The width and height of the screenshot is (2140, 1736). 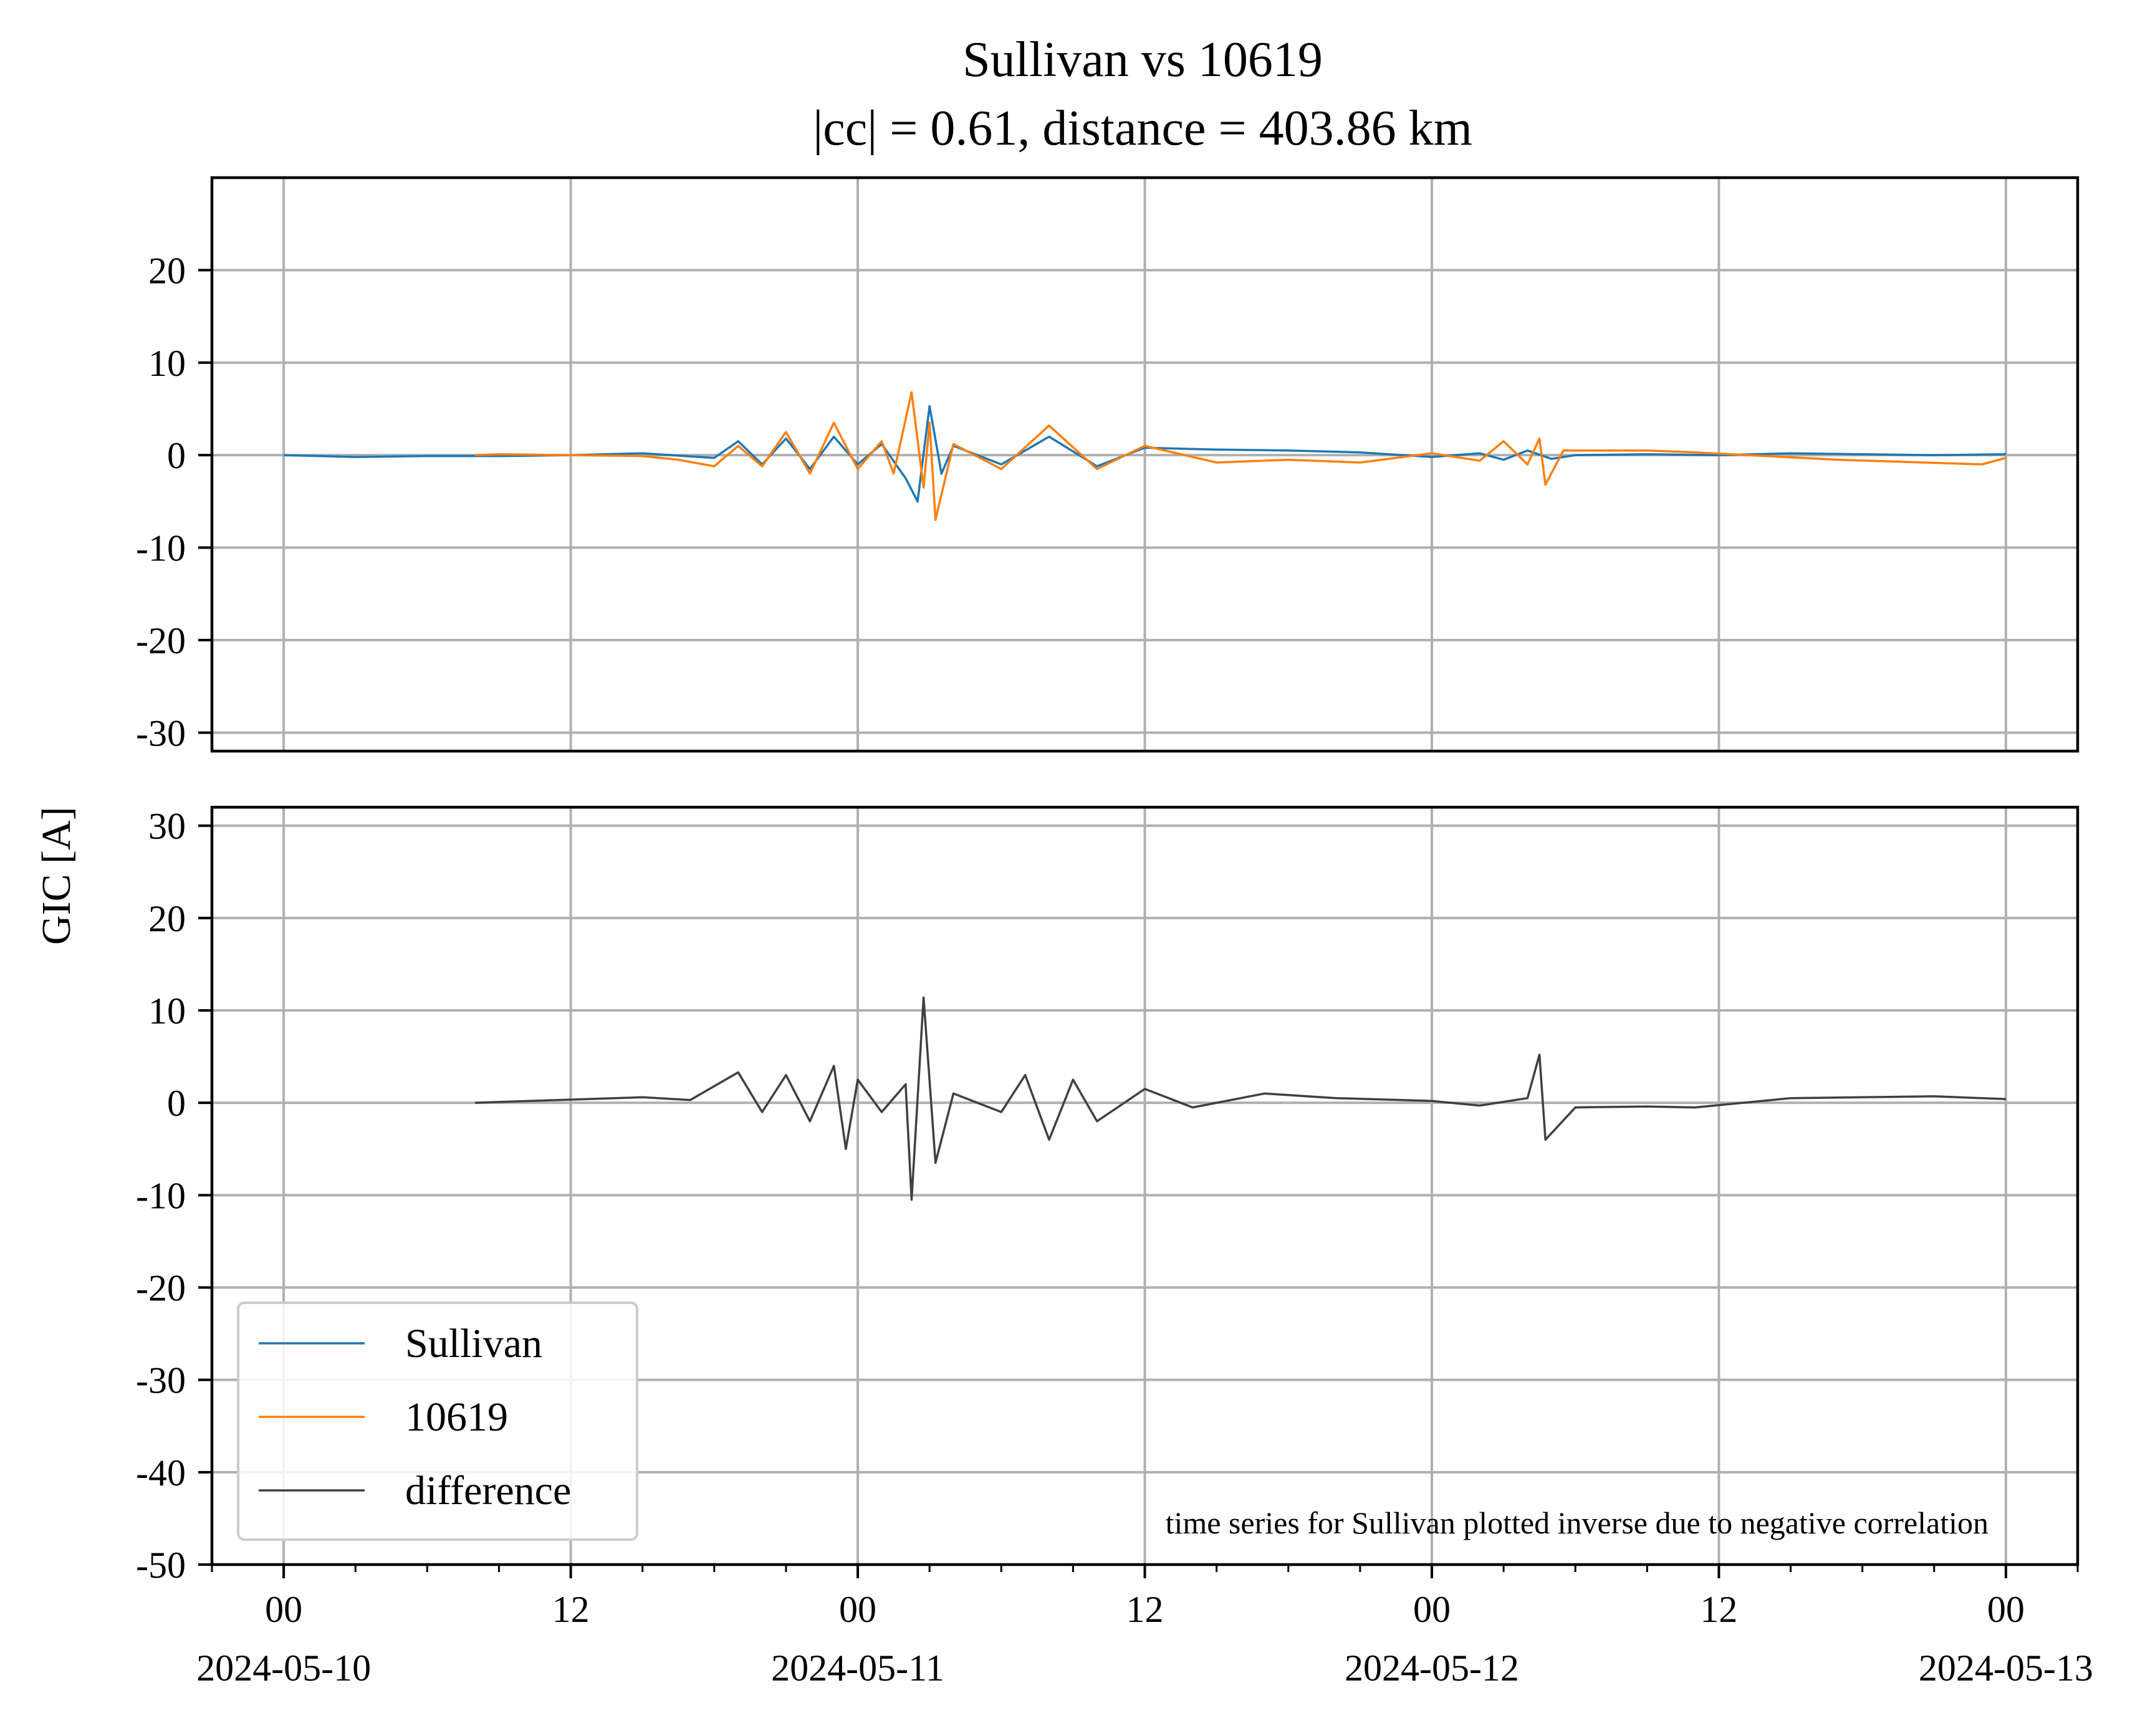 What do you see at coordinates (858, 1668) in the screenshot?
I see `x-tick-date-label: 2024-05-11` at bounding box center [858, 1668].